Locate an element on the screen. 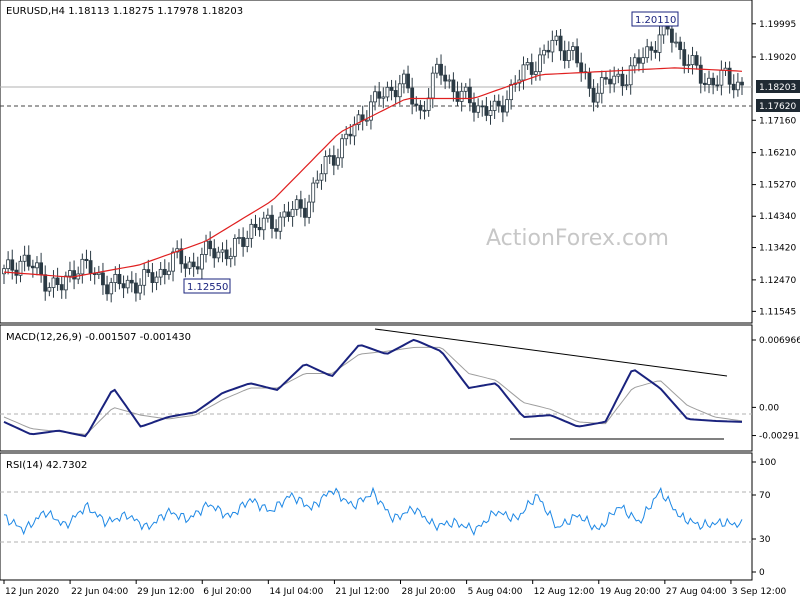 The height and width of the screenshot is (604, 800). rsi-axis: 100 70 30 0 is located at coordinates (764, 518).